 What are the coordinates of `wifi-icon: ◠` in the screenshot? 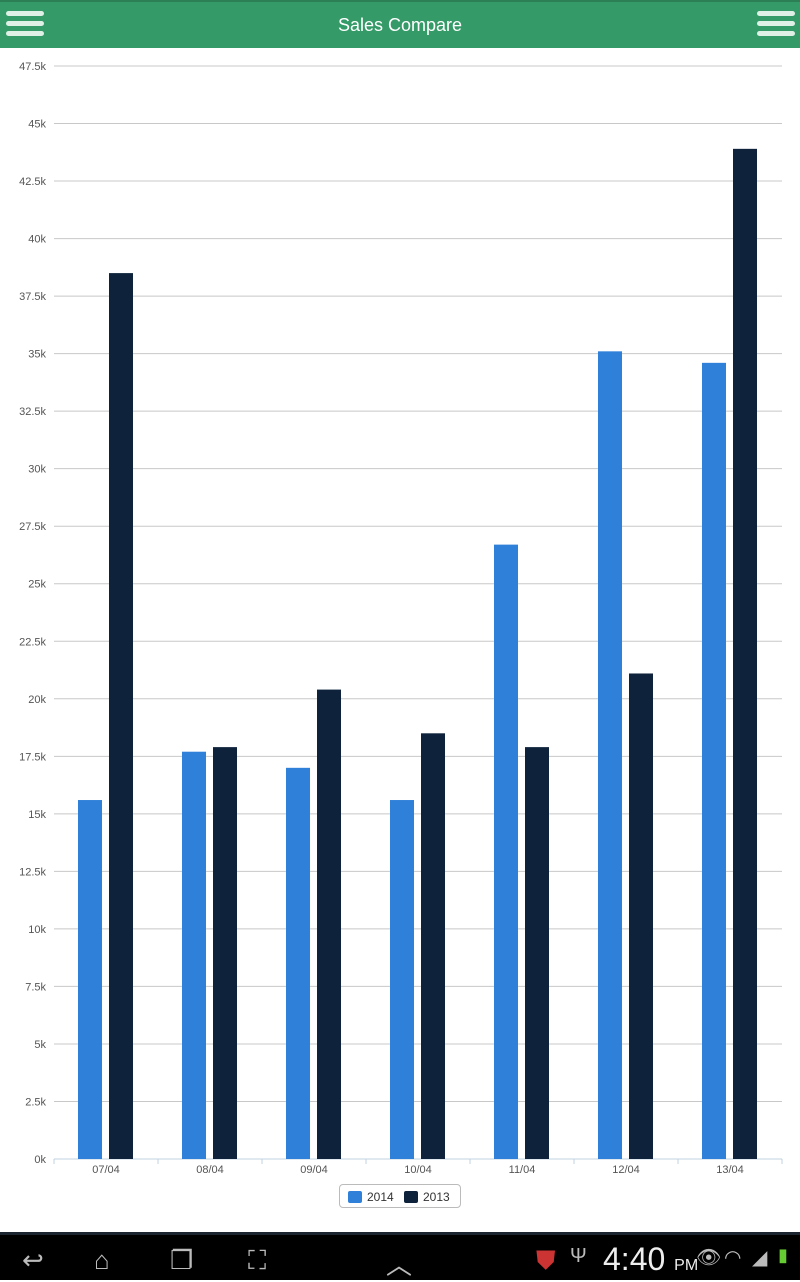 It's located at (733, 1258).